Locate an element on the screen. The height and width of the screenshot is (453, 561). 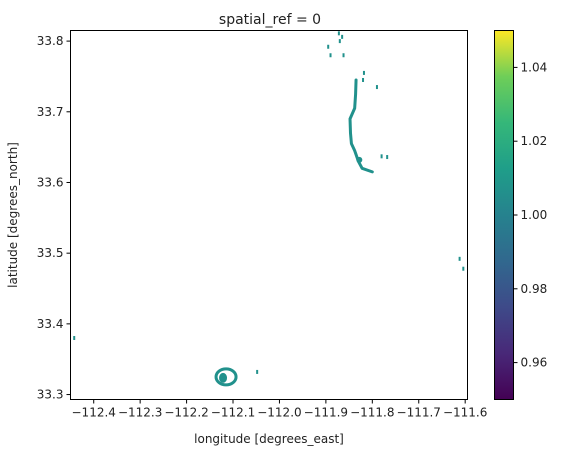
lake-fill is located at coordinates (223, 377).